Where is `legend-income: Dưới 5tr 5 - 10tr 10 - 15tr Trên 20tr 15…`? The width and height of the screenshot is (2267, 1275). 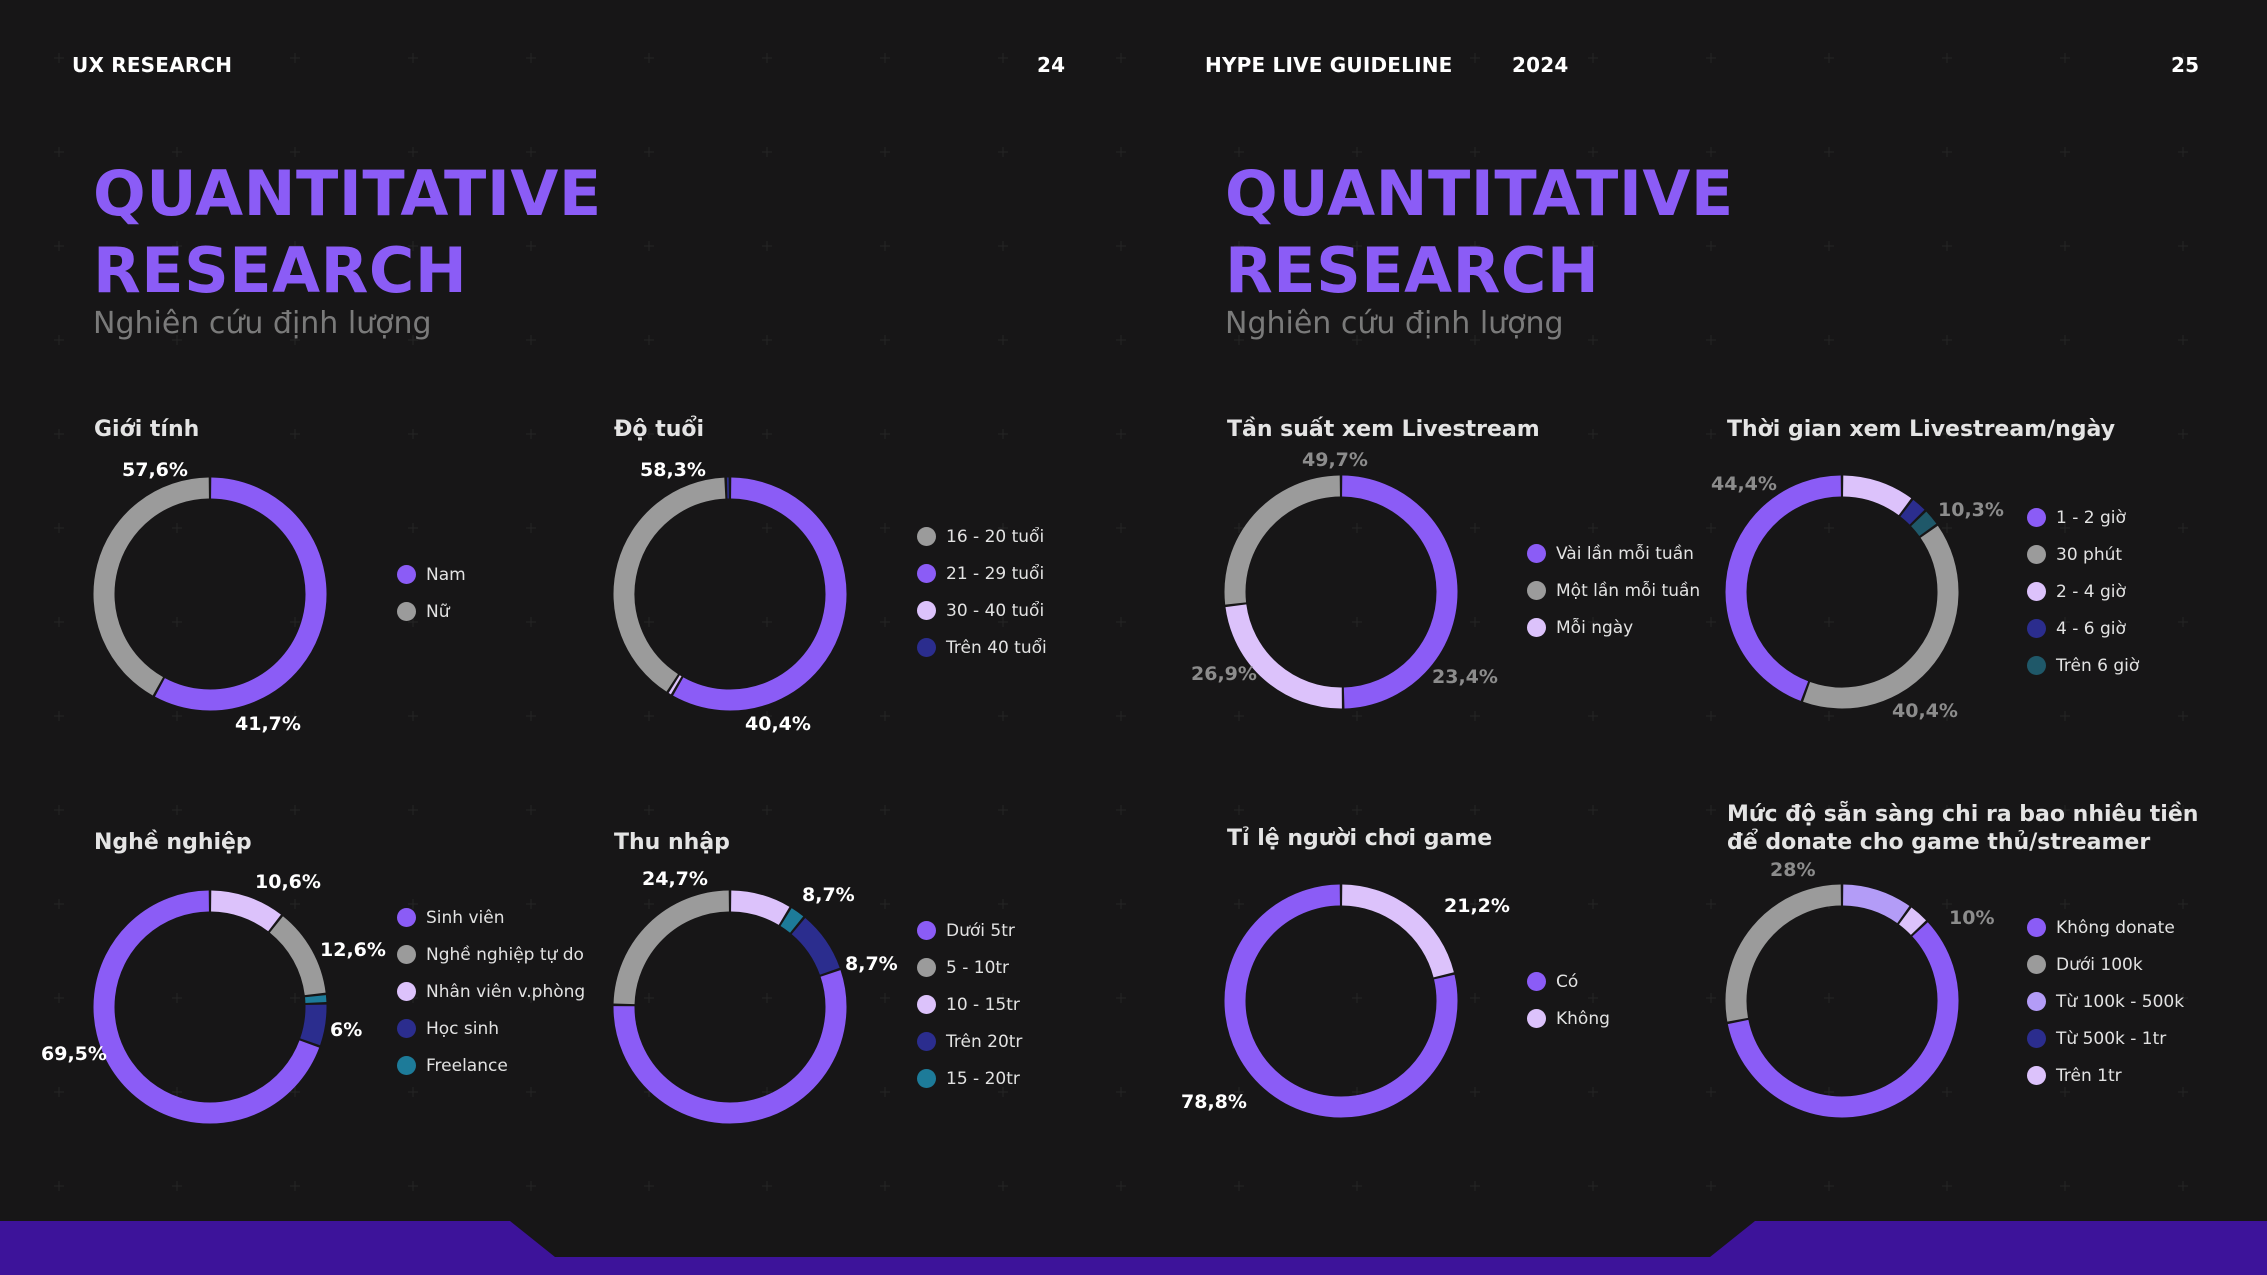 legend-income: Dưới 5tr 5 - 10tr 10 - 15tr Trên 20tr 15… is located at coordinates (969, 1004).